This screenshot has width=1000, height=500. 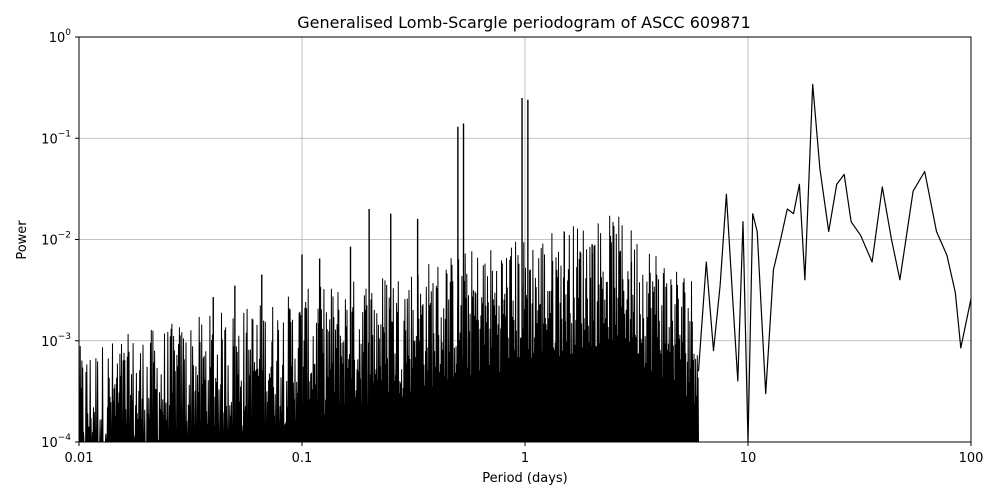 What do you see at coordinates (525, 458) in the screenshot?
I see `x-tick-label: 1` at bounding box center [525, 458].